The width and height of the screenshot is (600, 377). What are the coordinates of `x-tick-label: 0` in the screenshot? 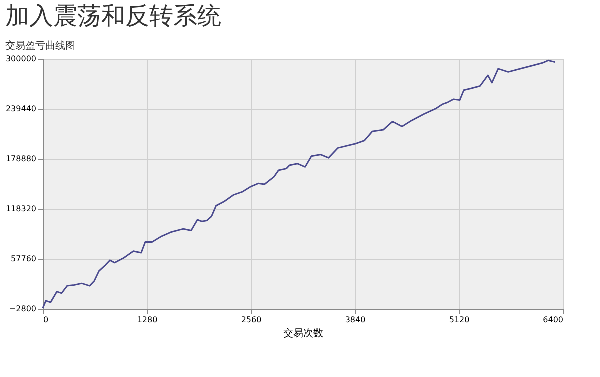 It's located at (46, 320).